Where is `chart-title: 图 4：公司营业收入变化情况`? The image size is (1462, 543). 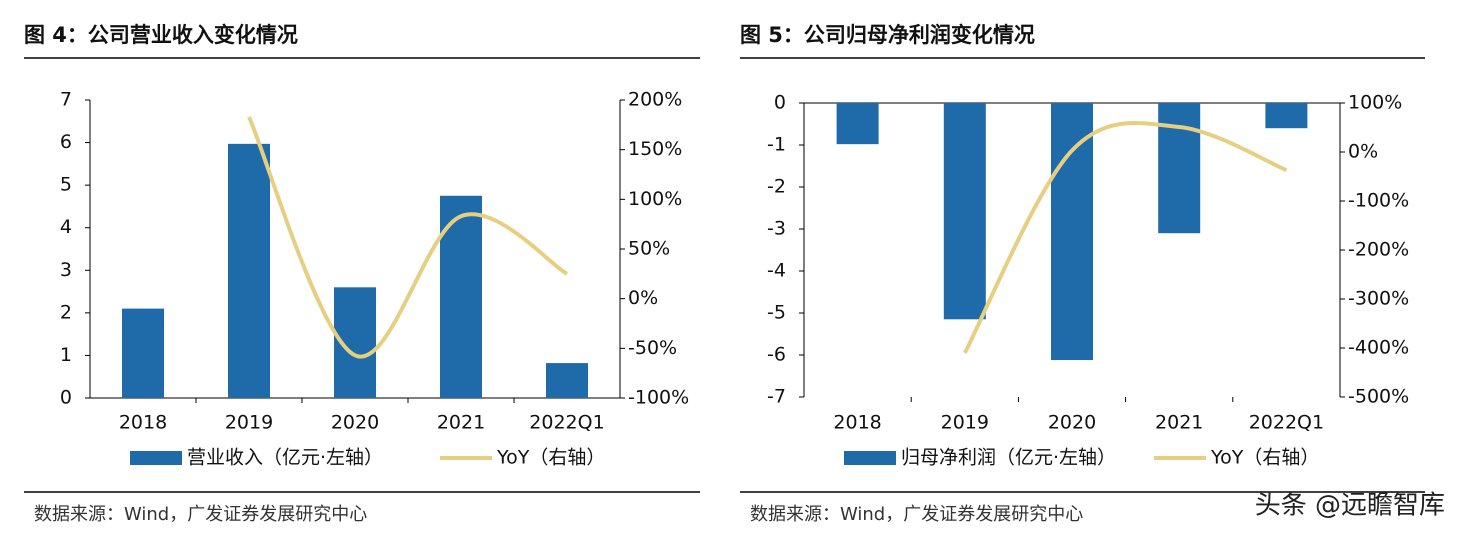 chart-title: 图 4：公司营业收入变化情况 is located at coordinates (161, 35).